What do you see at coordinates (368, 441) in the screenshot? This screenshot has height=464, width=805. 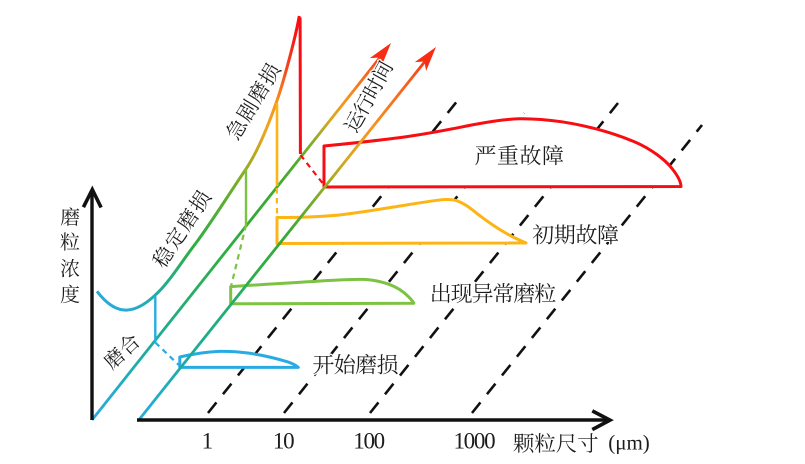 I see `svg-text: 100` at bounding box center [368, 441].